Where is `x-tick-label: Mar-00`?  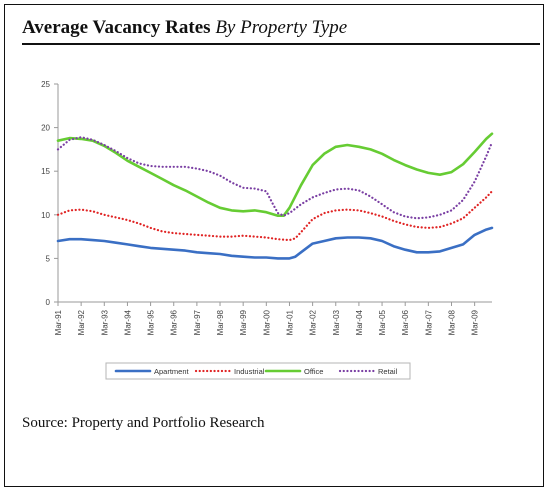 x-tick-label: Mar-00 is located at coordinates (266, 322).